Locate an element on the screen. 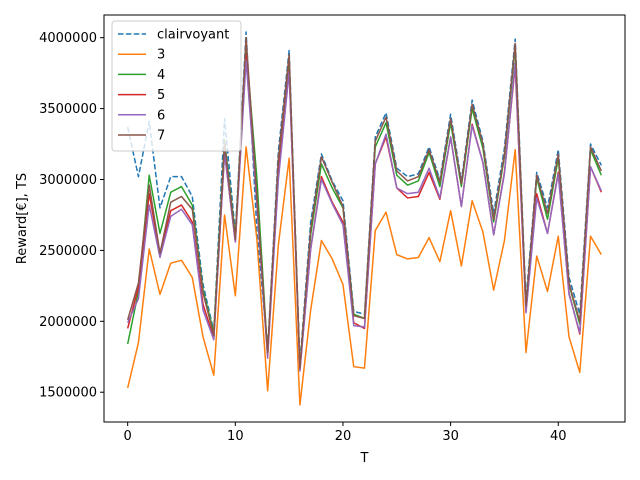  x-tick-label-4: 40 is located at coordinates (558, 436).